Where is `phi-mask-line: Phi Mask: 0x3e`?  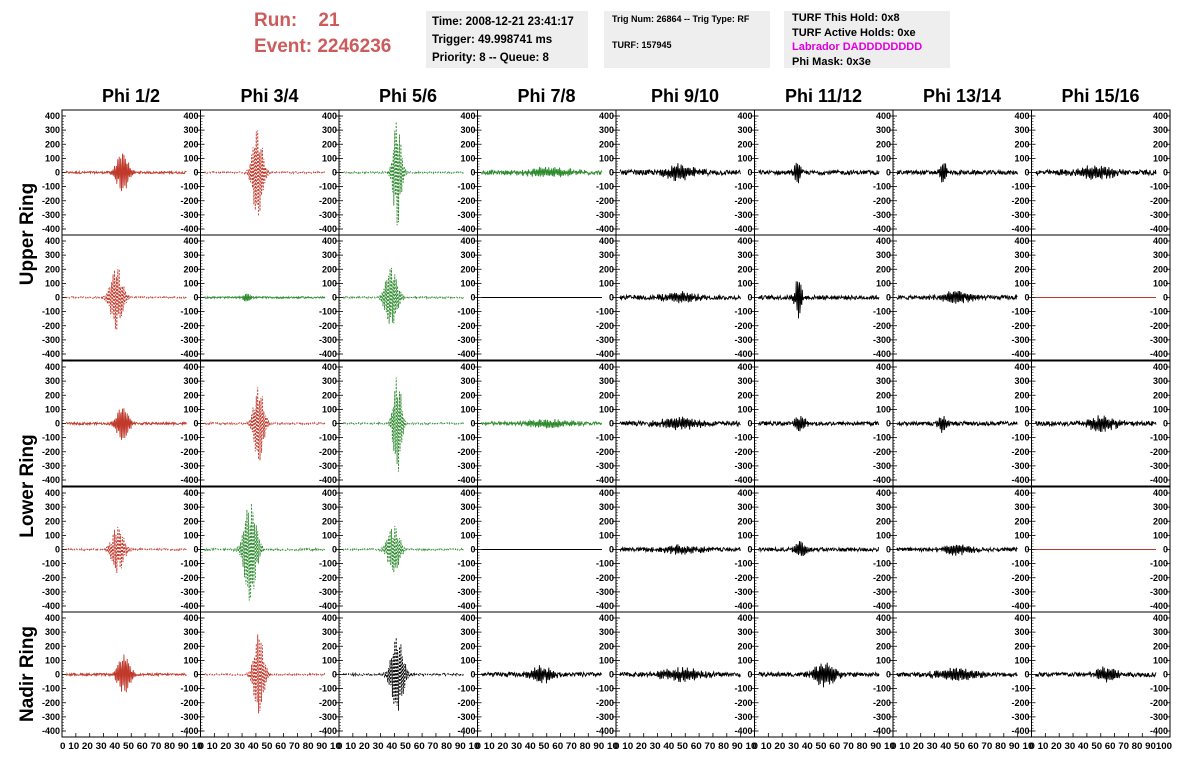
phi-mask-line: Phi Mask: 0x3e is located at coordinates (831, 61).